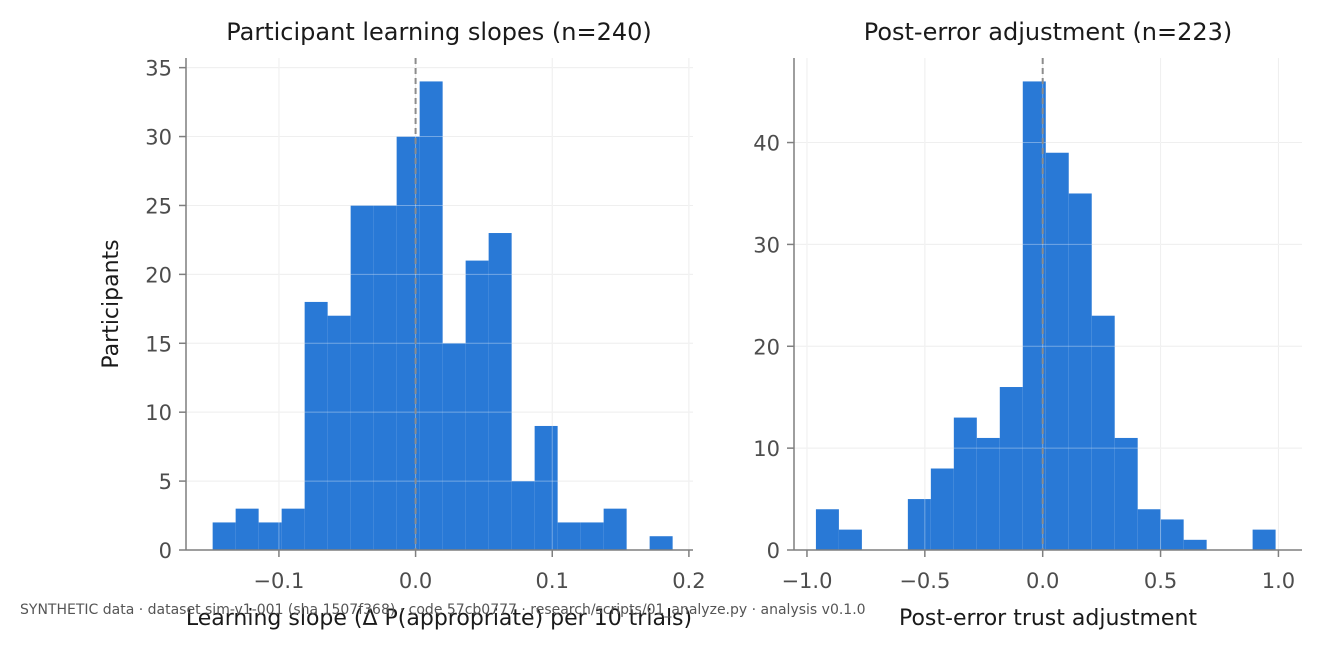  I want to click on y-axis-label: Participants, so click(111, 303).